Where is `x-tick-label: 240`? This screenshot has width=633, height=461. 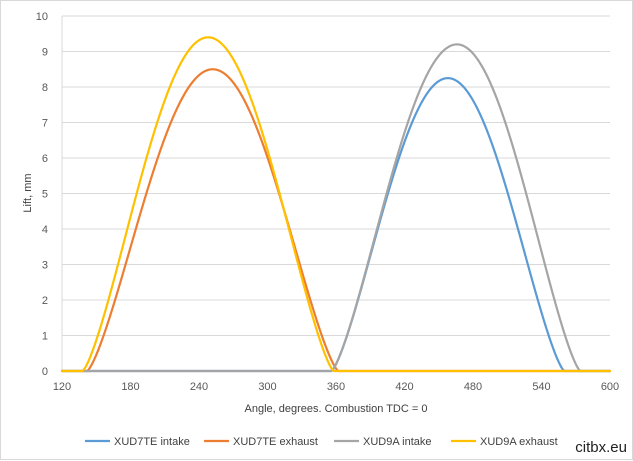
x-tick-label: 240 is located at coordinates (199, 387).